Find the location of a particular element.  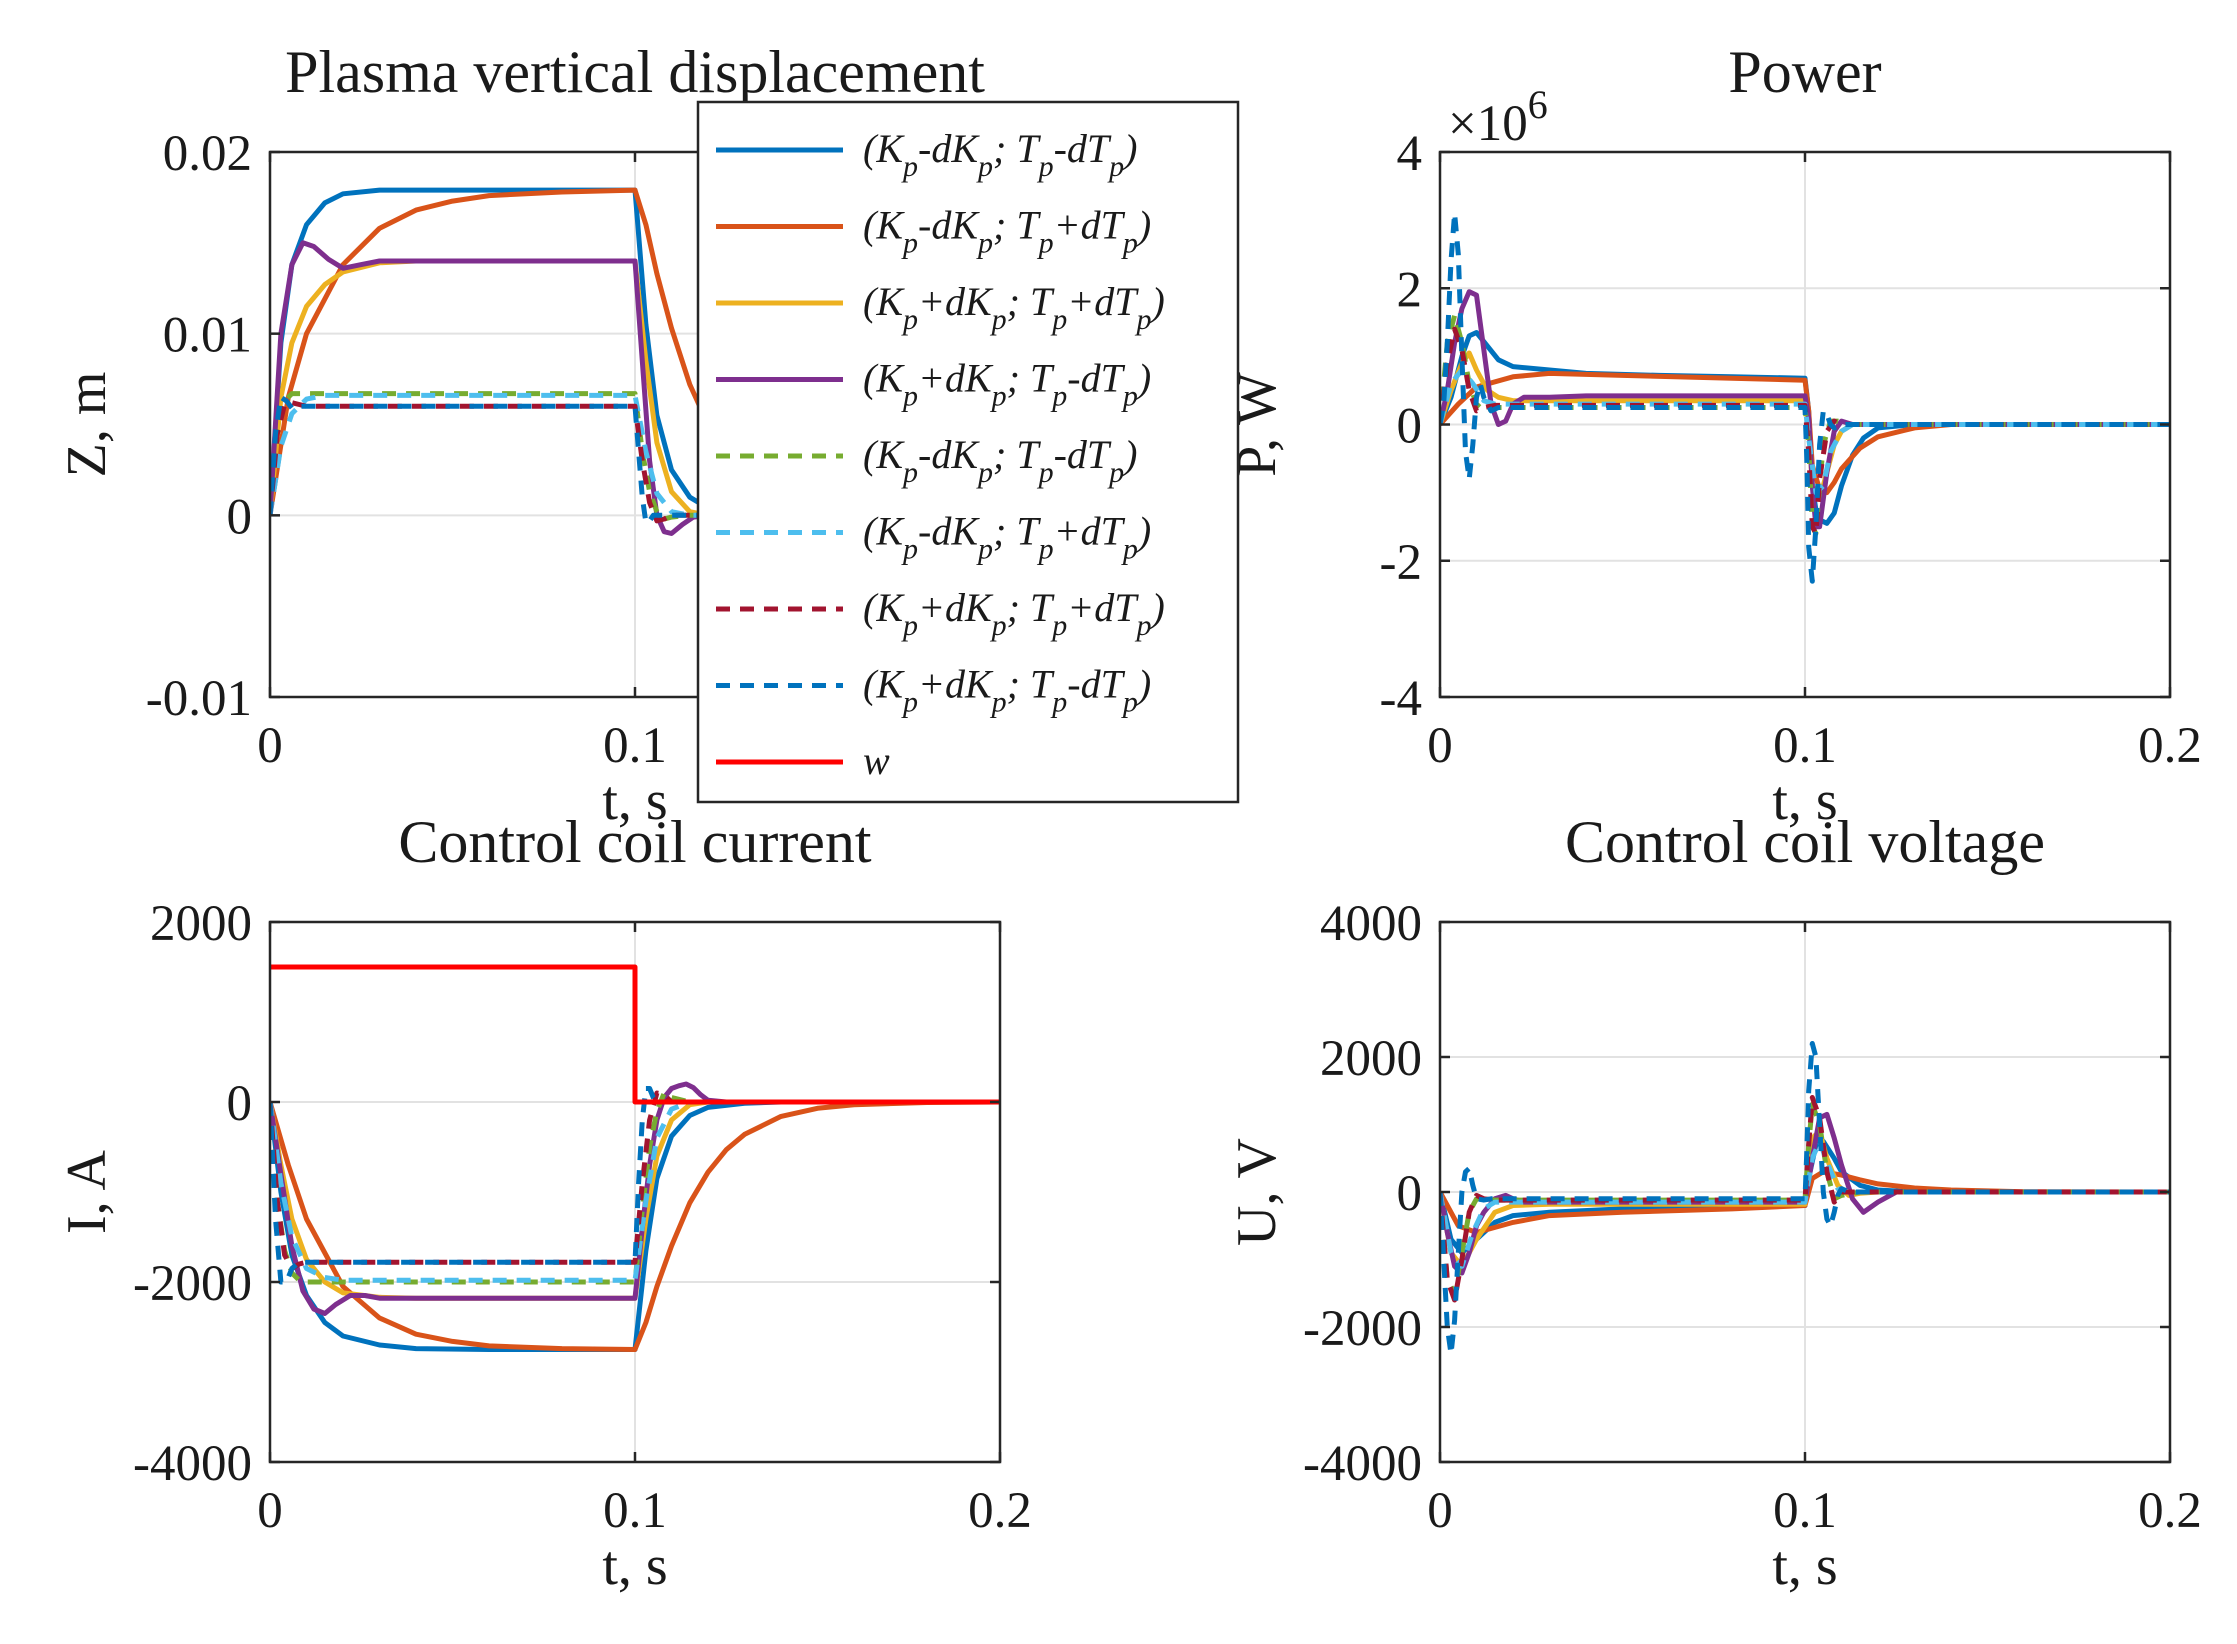

p-multiplier-exp: 6 is located at coordinates (1538, 104).